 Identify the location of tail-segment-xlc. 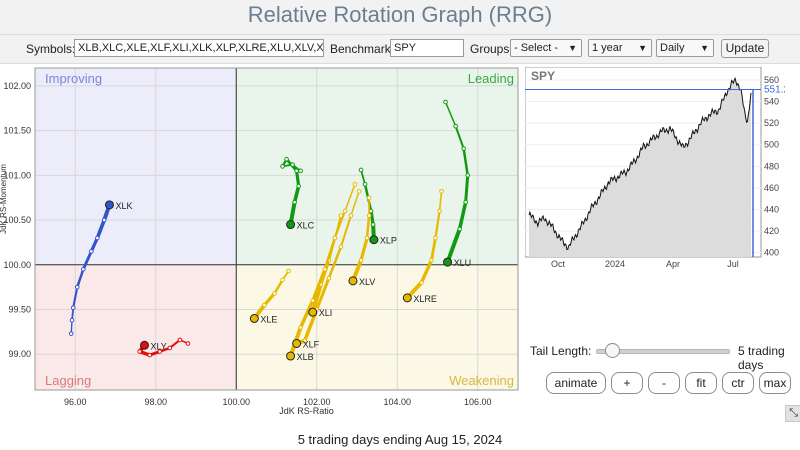
(296, 194).